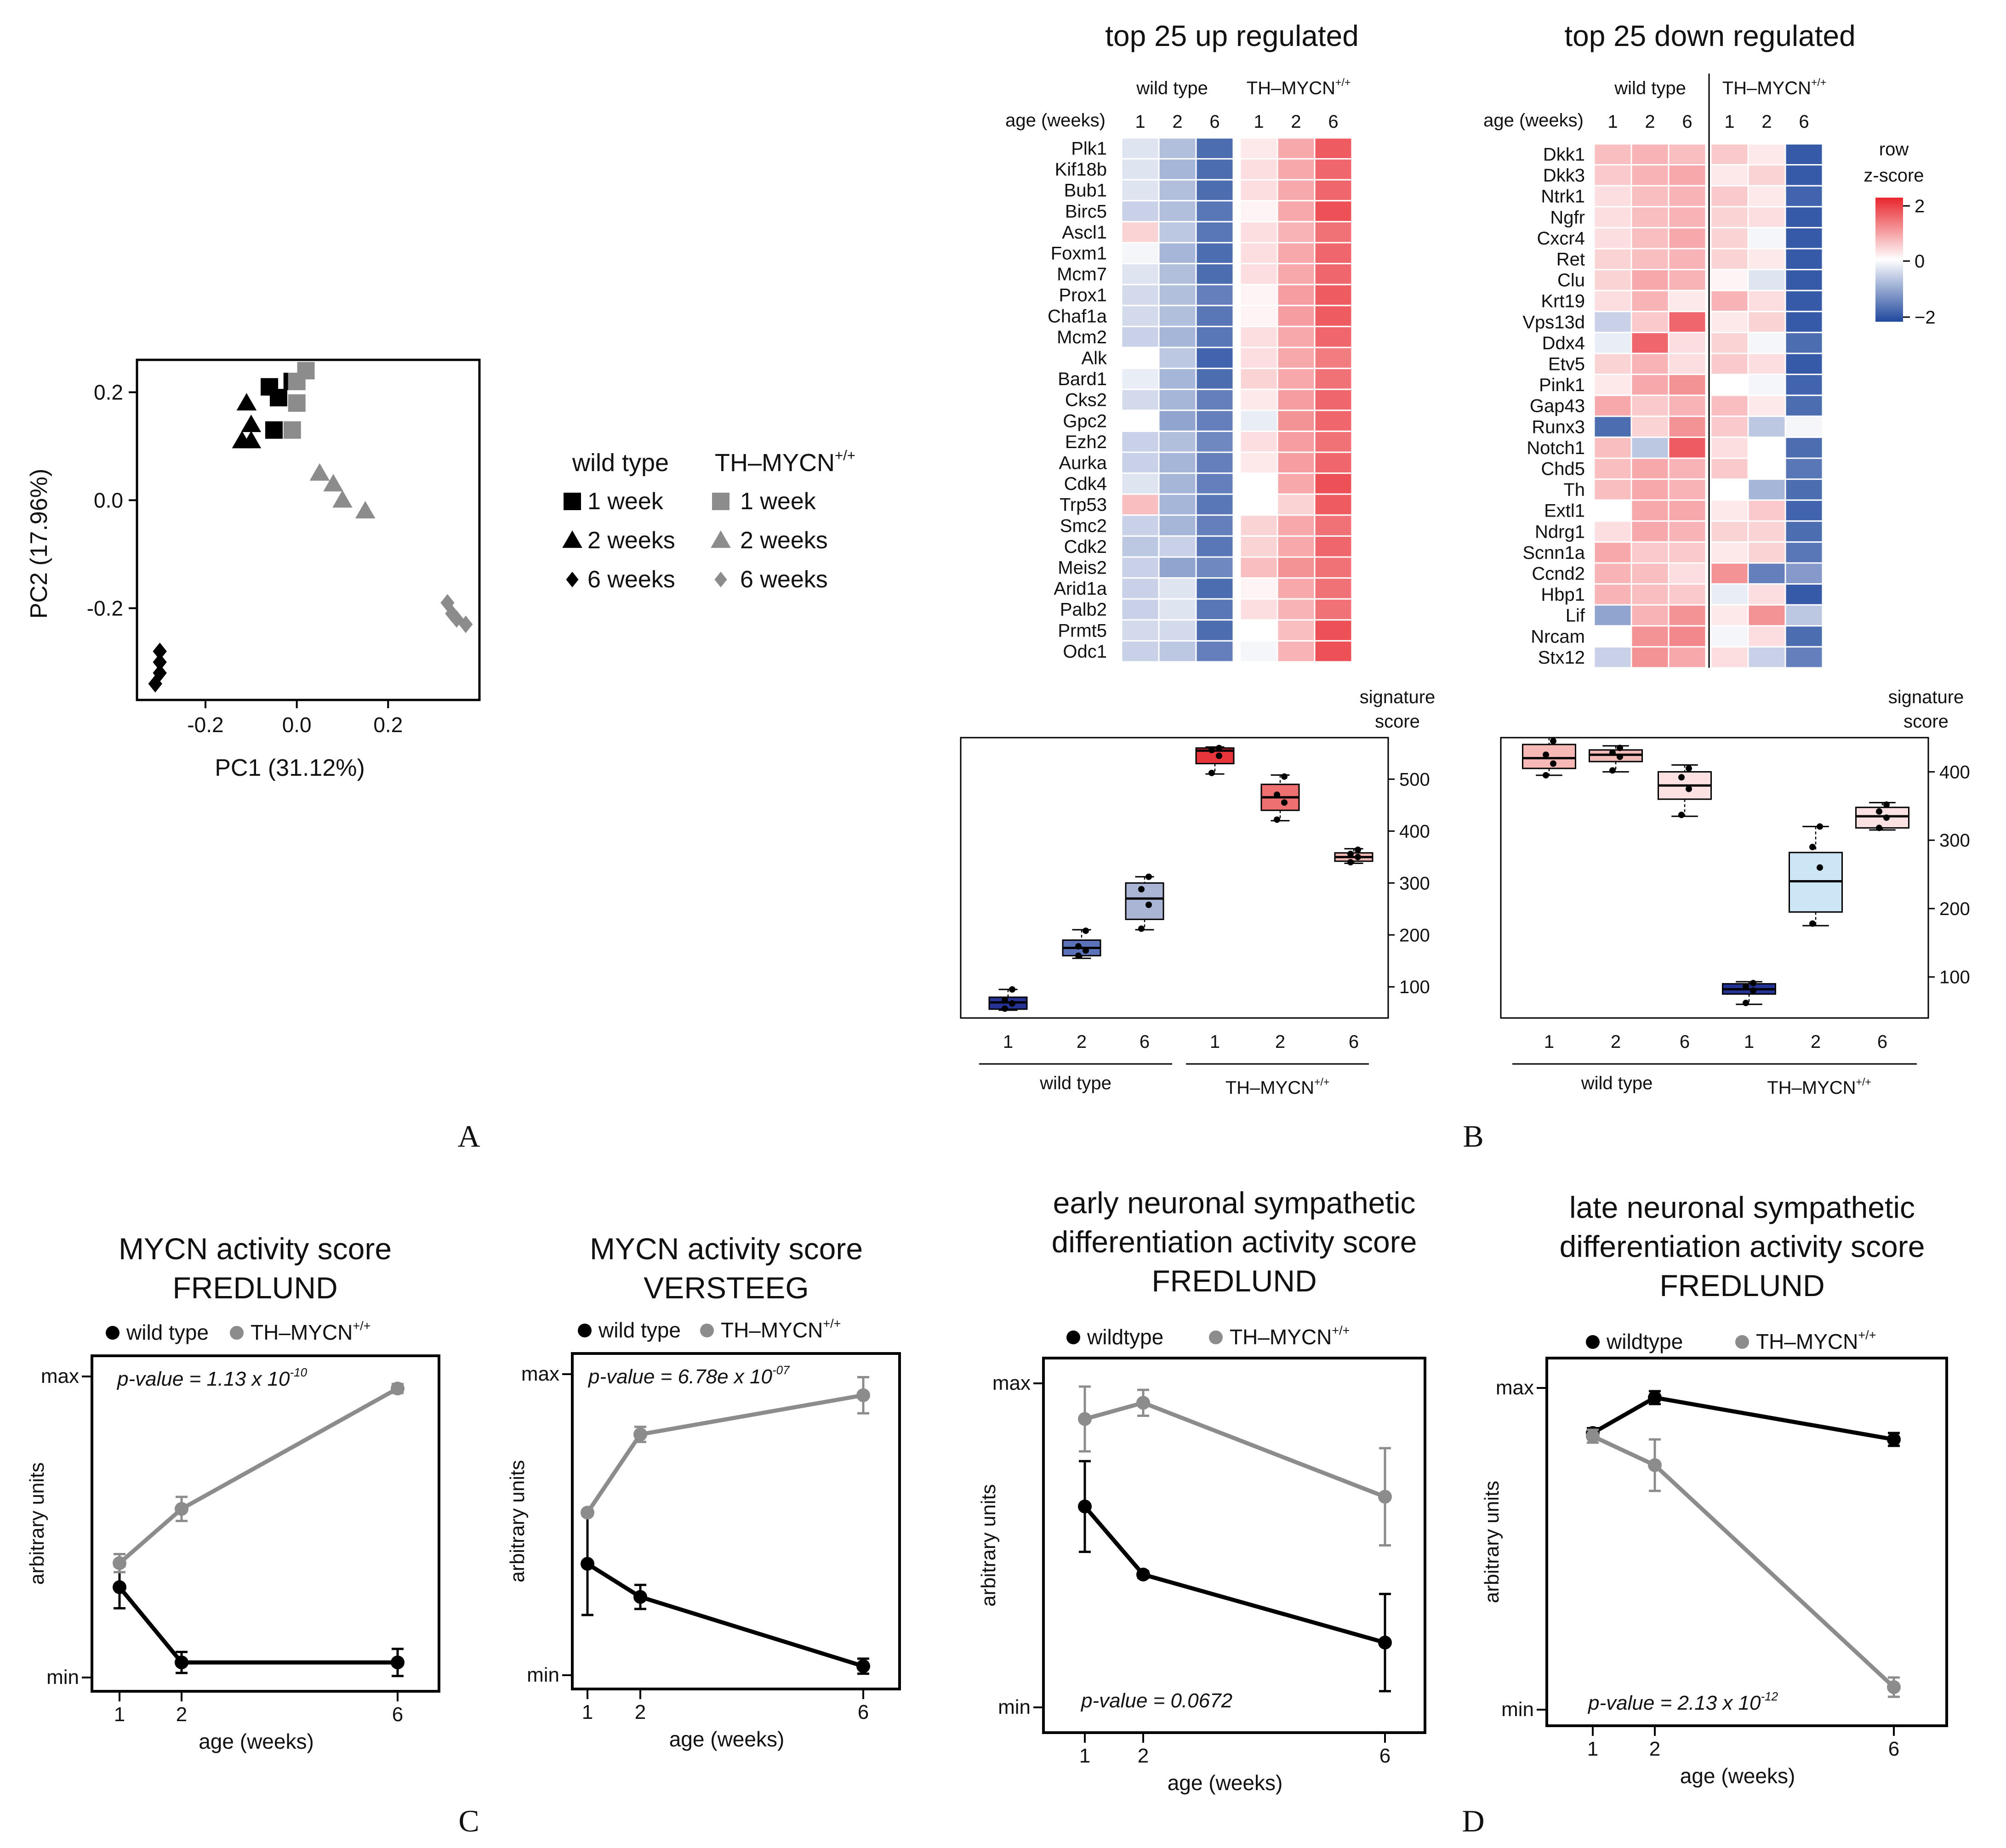  I want to click on line-chart-3-legend-marker, so click(1073, 1337).